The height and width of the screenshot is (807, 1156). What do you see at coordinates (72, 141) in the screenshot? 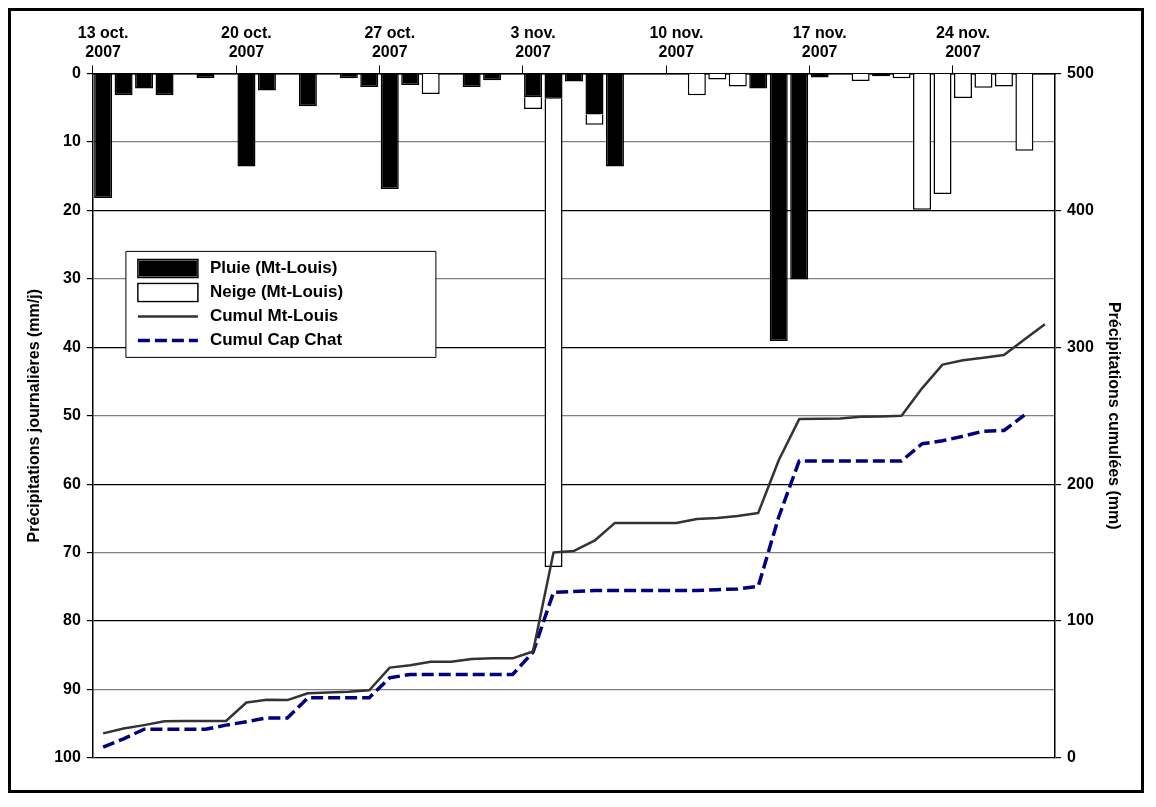
I see `y-tick-label: 10` at bounding box center [72, 141].